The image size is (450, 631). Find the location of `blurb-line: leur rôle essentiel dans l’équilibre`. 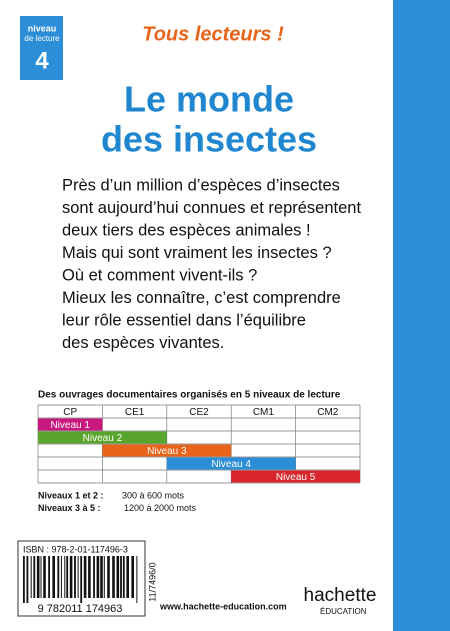

blurb-line: leur rôle essentiel dans l’équilibre is located at coordinates (184, 320).